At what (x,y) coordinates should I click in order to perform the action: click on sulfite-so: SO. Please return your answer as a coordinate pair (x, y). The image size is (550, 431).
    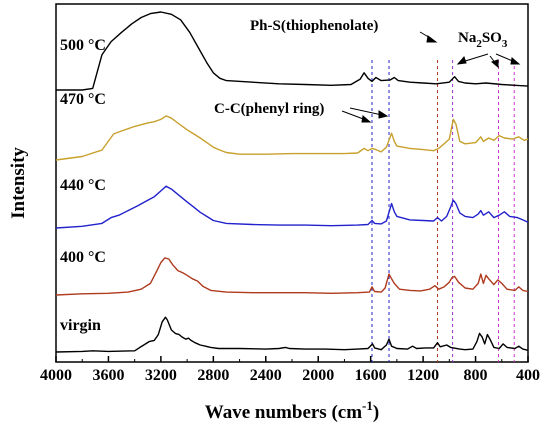
    Looking at the image, I should click on (492, 38).